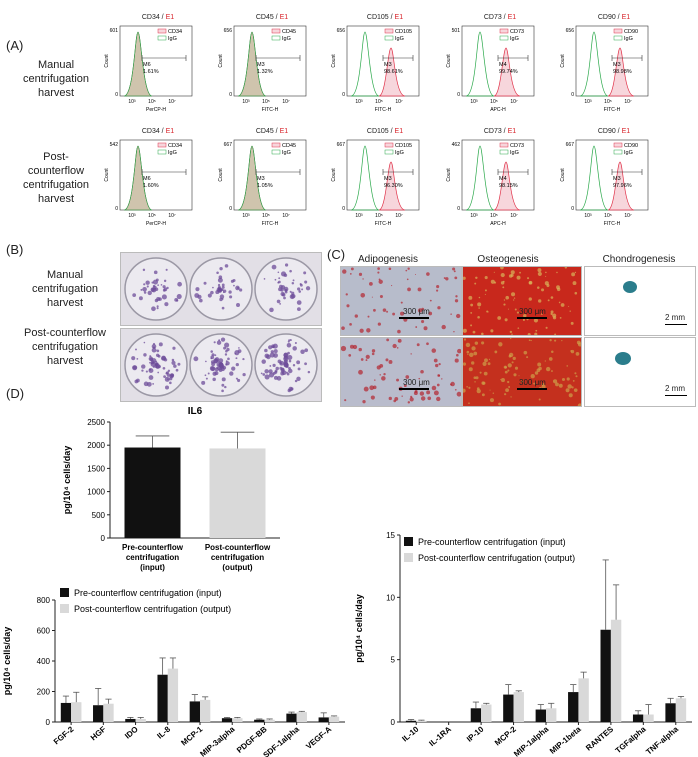  What do you see at coordinates (228, 145) in the screenshot?
I see `y-axis-max: 667` at bounding box center [228, 145].